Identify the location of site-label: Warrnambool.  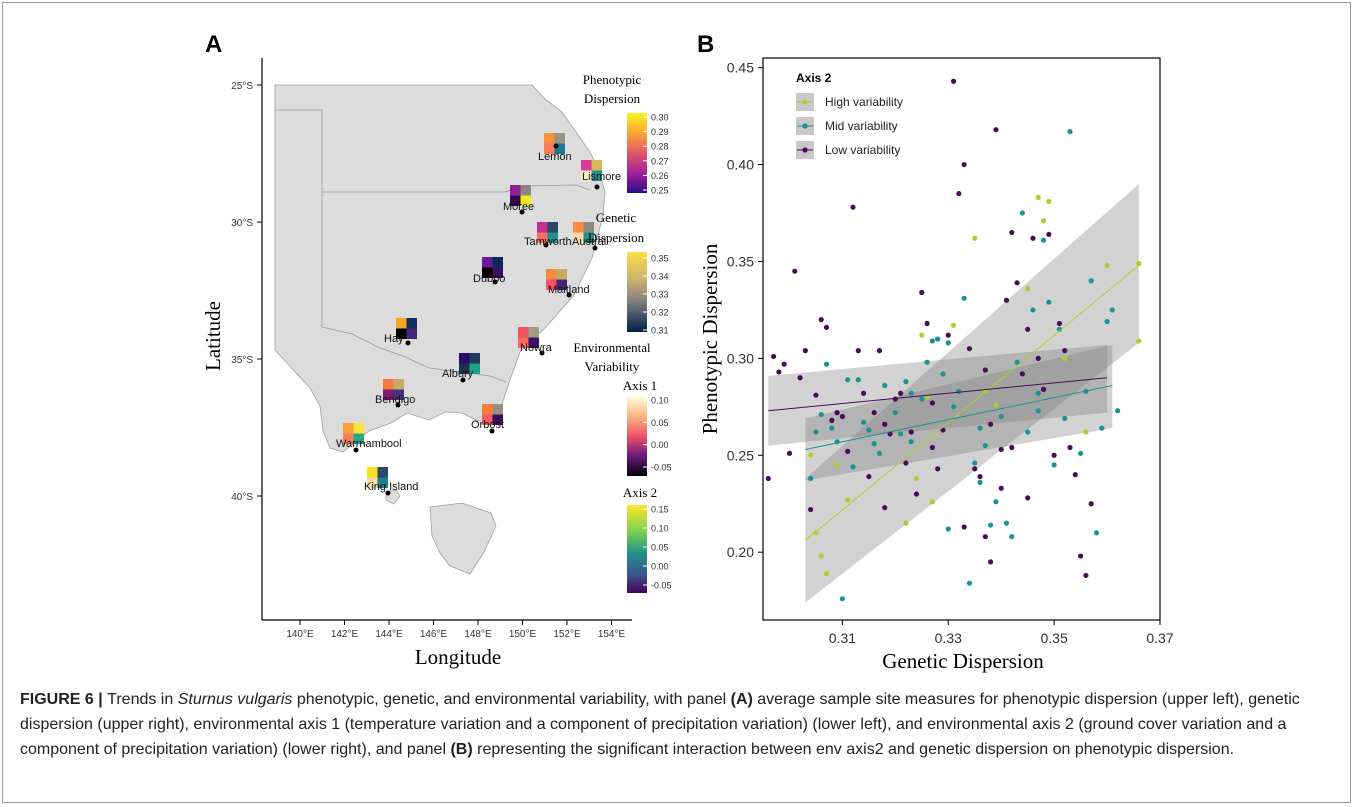
(369, 444).